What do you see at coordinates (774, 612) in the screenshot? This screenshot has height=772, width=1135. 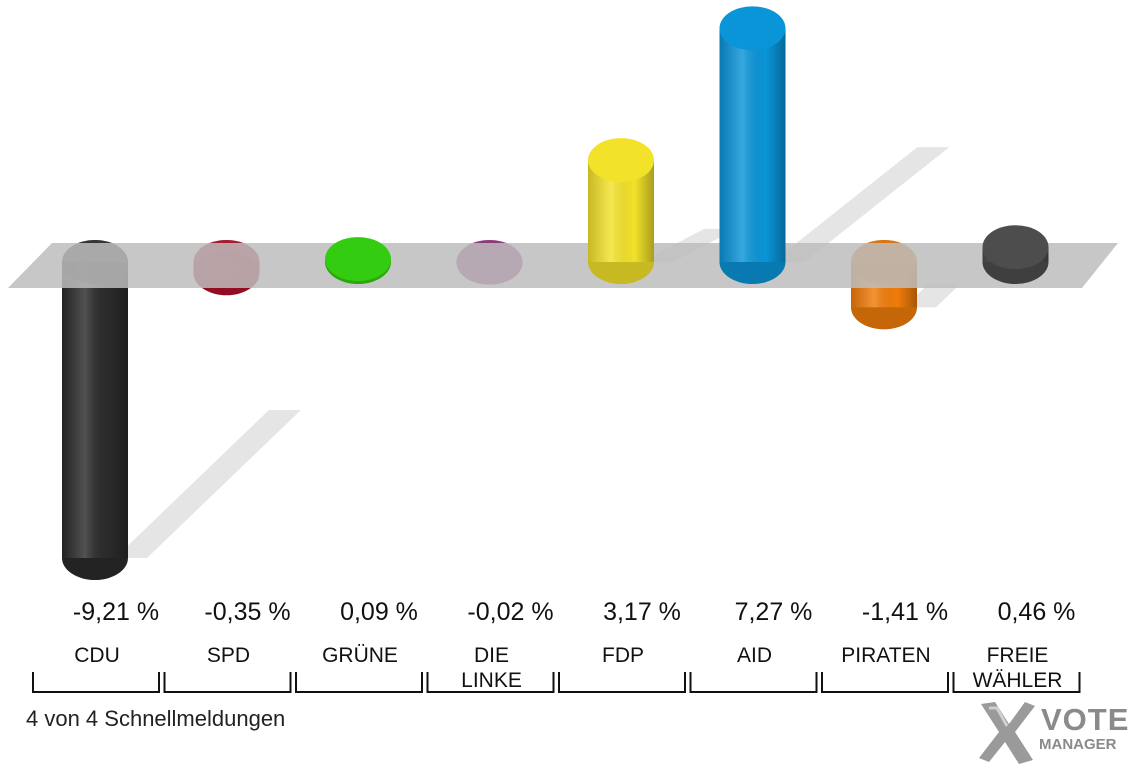 I see `value-label-aid: 7,27 %` at bounding box center [774, 612].